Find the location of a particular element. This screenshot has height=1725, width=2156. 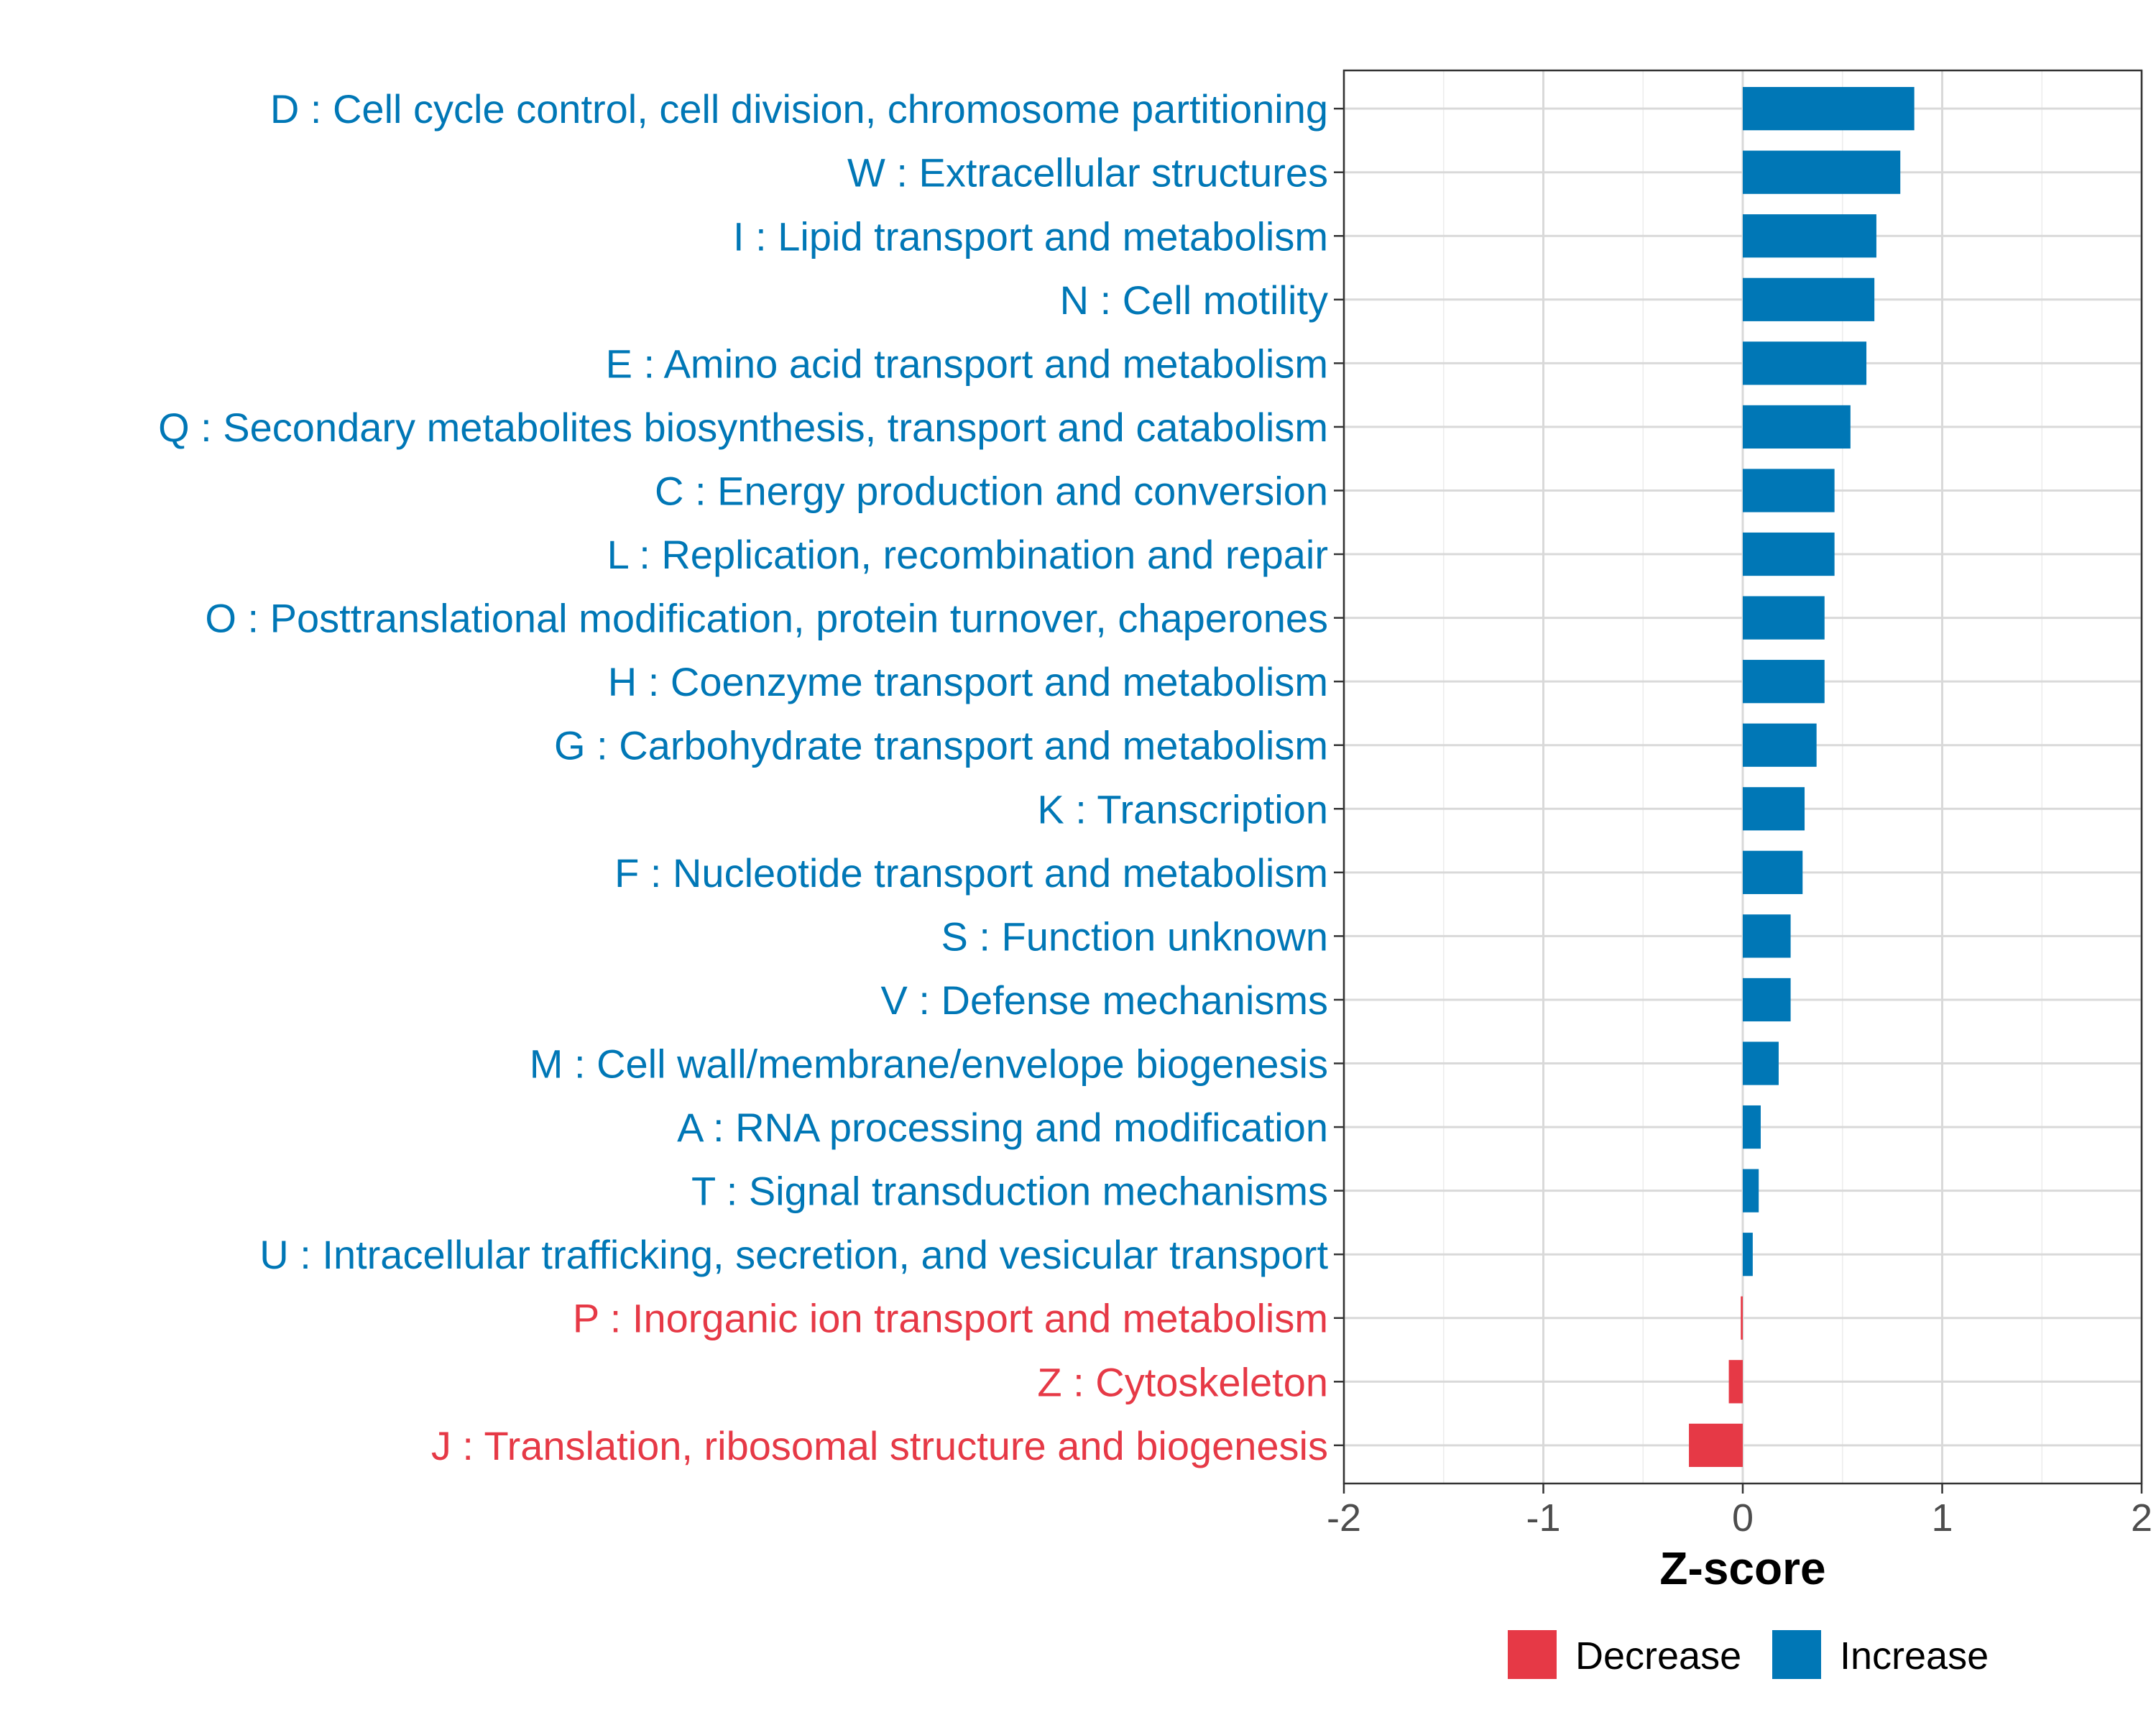

legend-label-increase: Increase is located at coordinates (1914, 1656).